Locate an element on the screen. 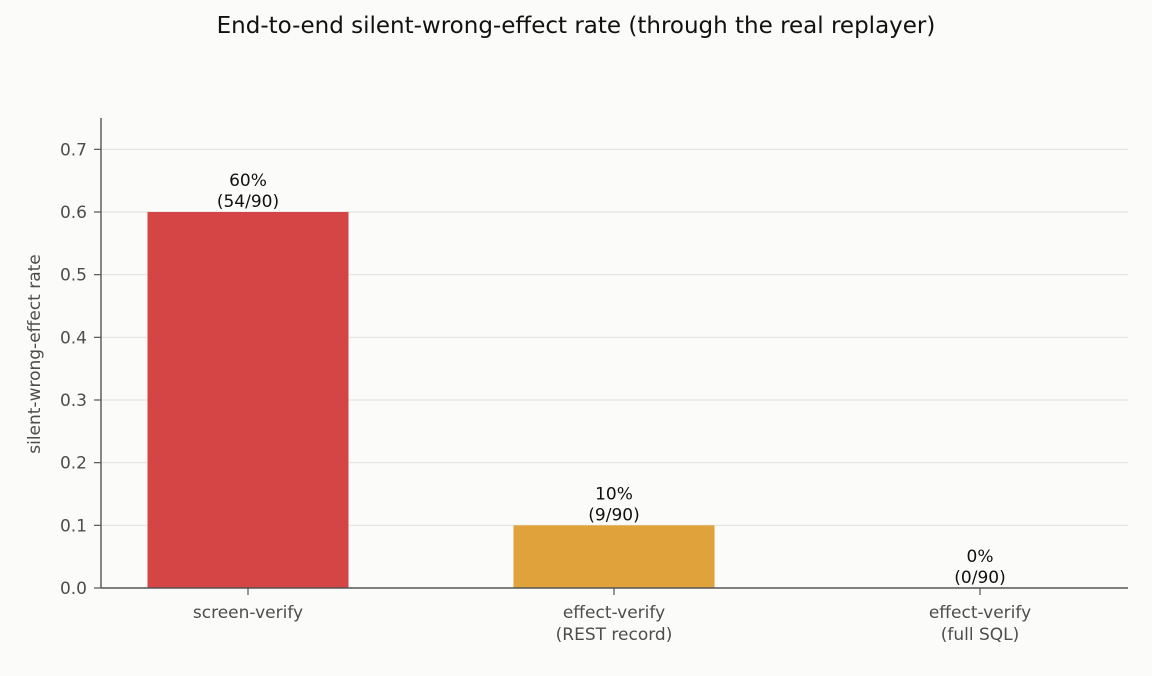  bar-value-label: (0/90) is located at coordinates (979, 578).